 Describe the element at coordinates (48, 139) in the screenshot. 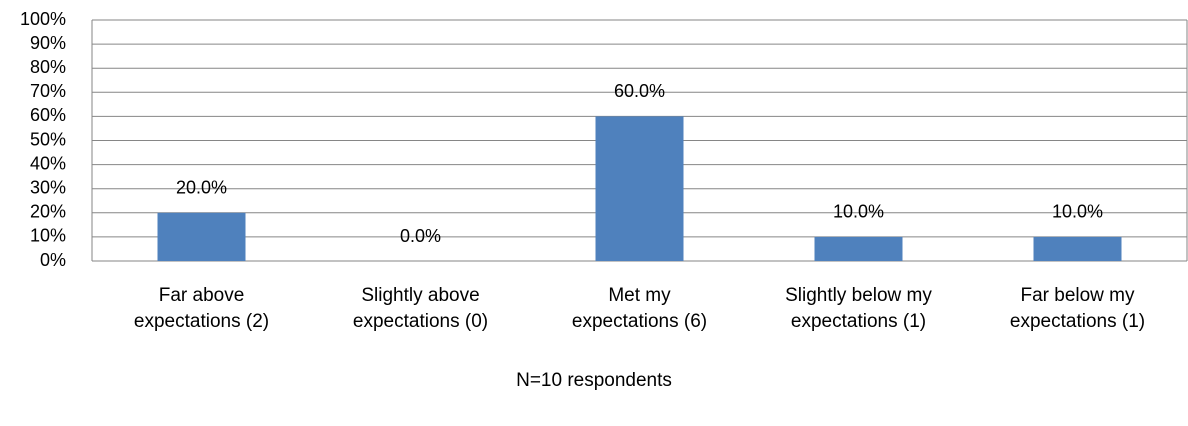

I see `y-tick-label: 50%` at that location.